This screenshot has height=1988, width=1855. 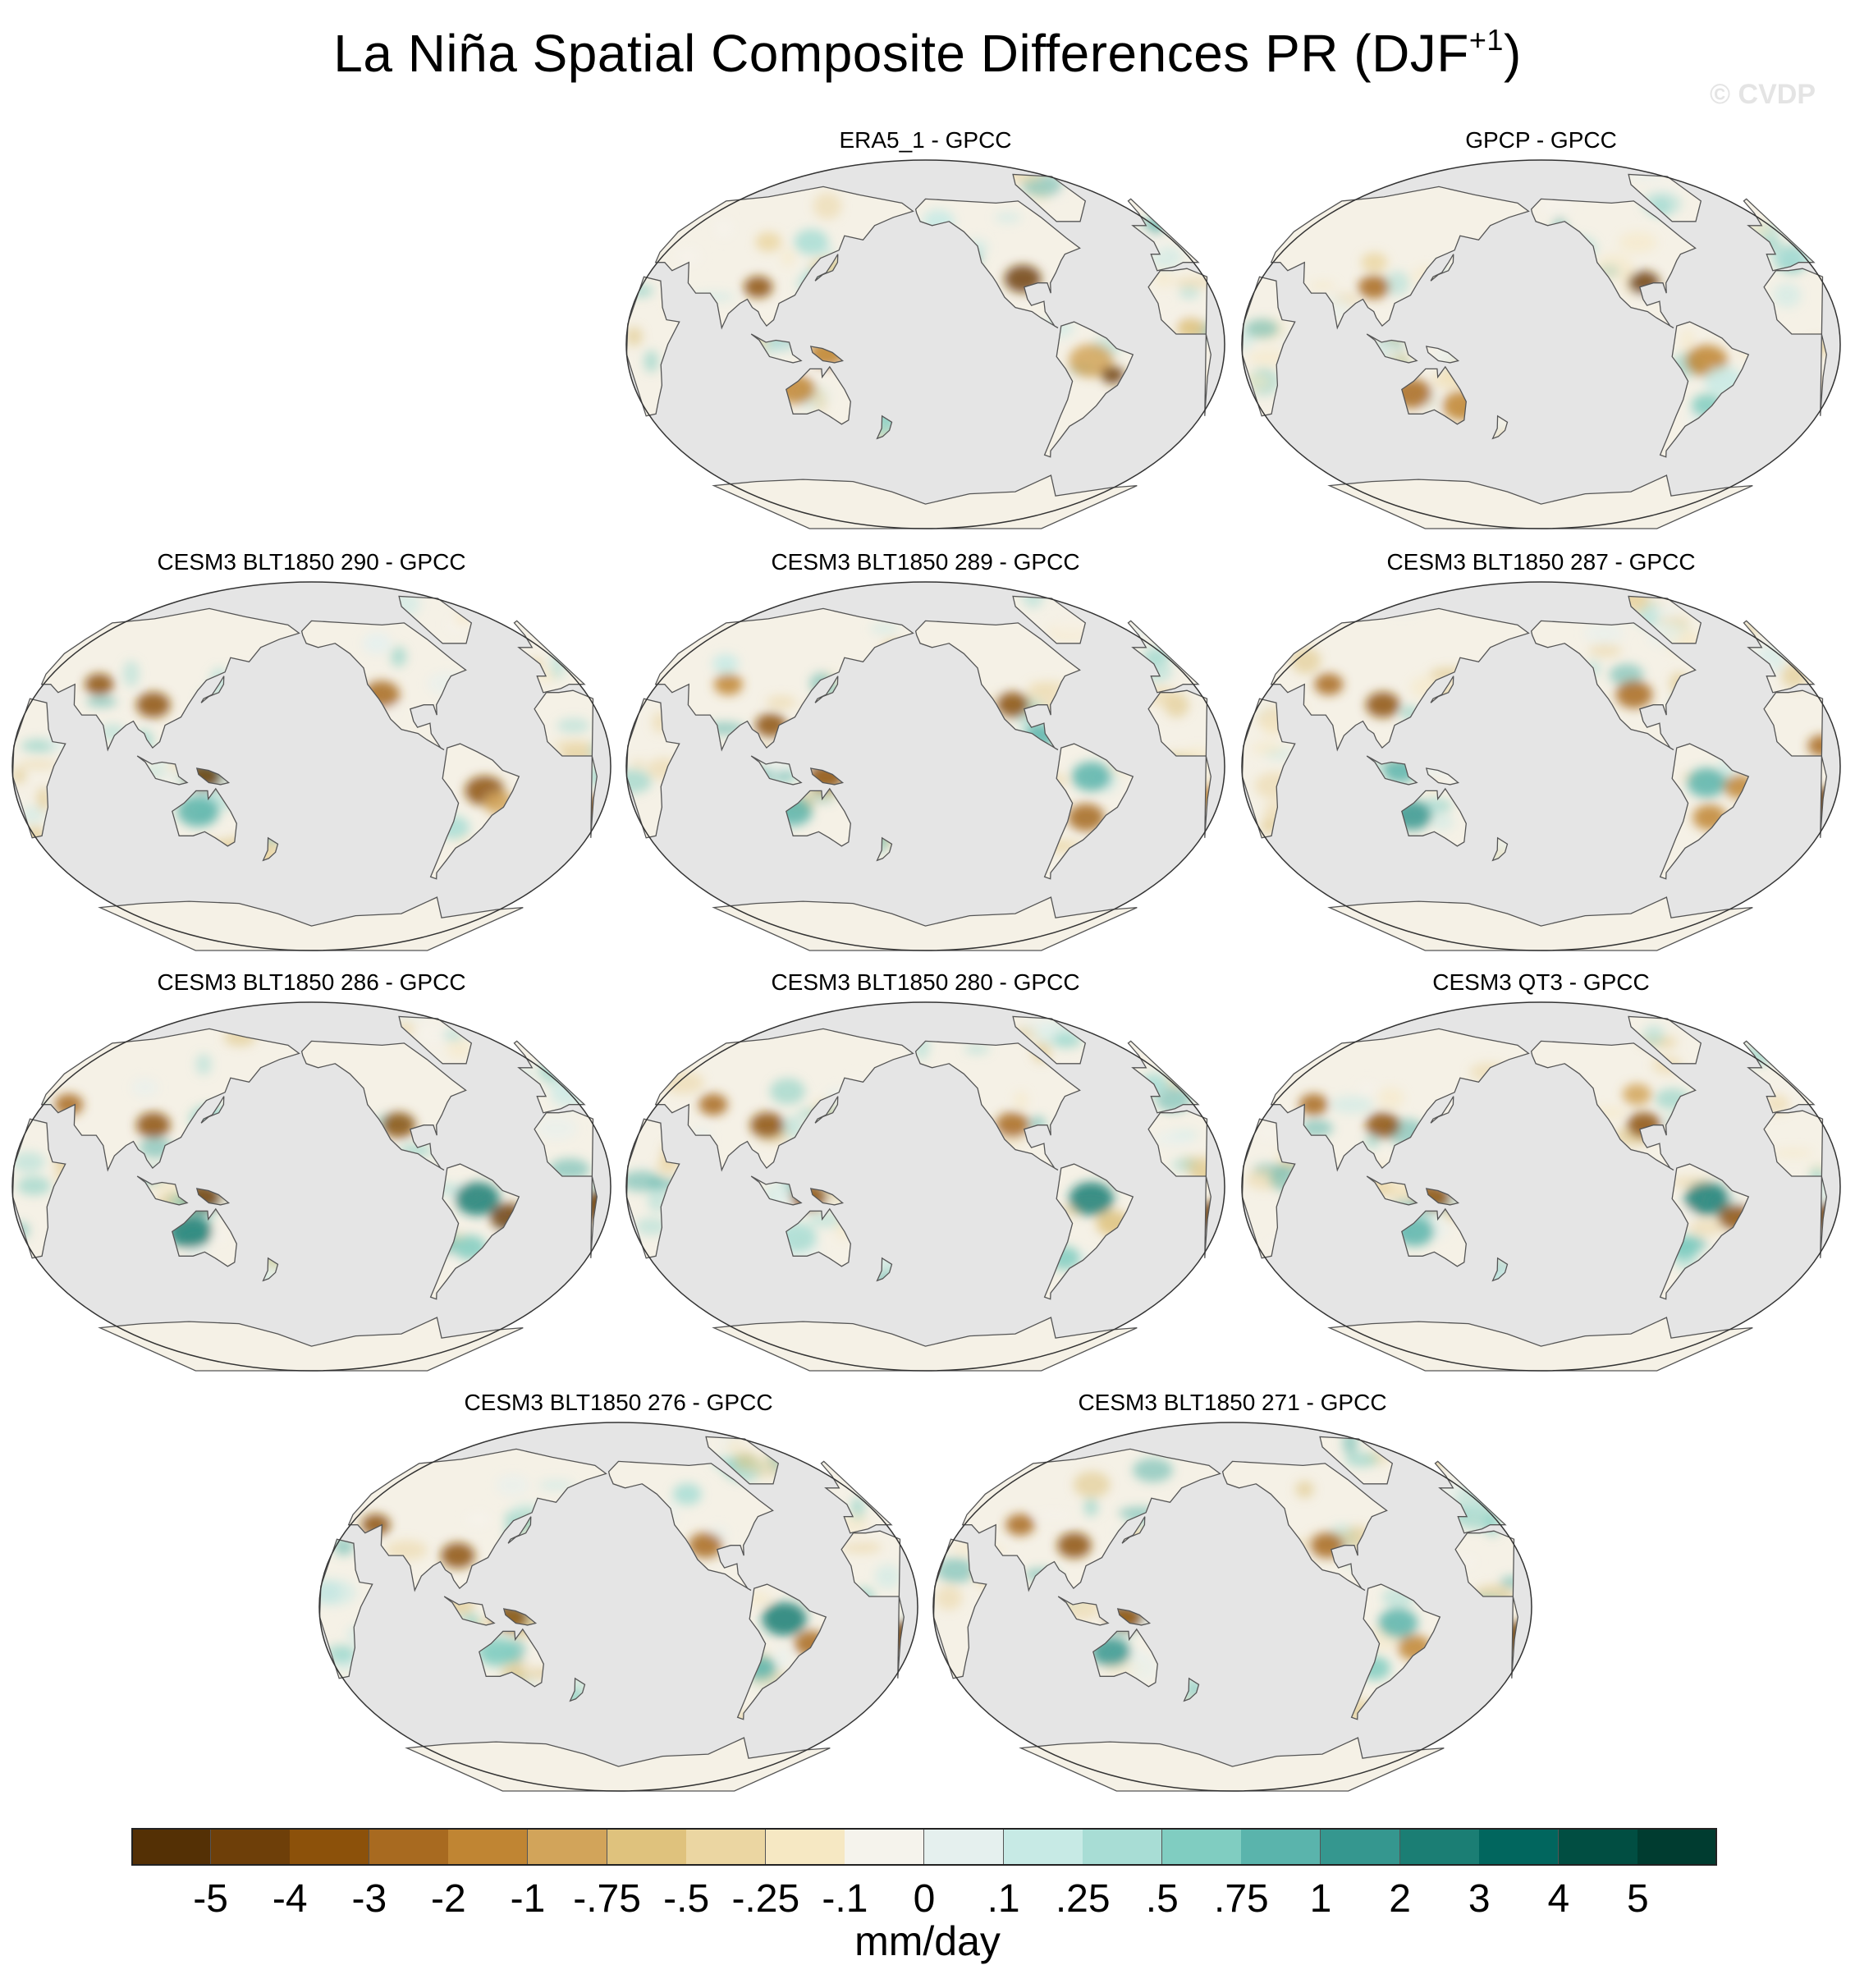 I want to click on map-panel-blt1850-280: CESM3 BLT1850 280 - GPCC, so click(x=925, y=1173).